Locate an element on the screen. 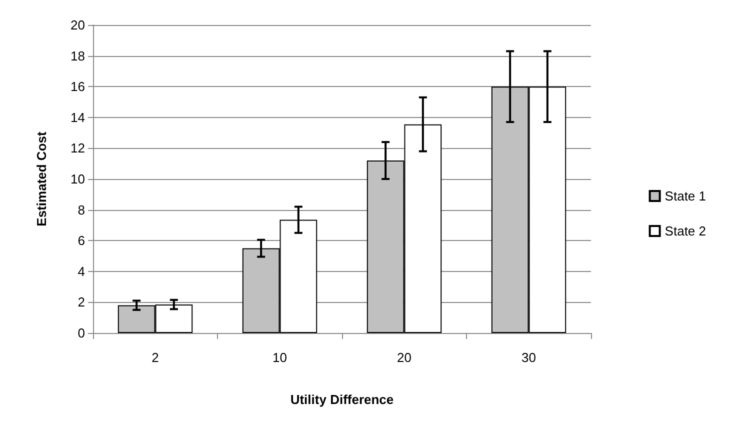  y-tick-label: 0 is located at coordinates (81, 333).